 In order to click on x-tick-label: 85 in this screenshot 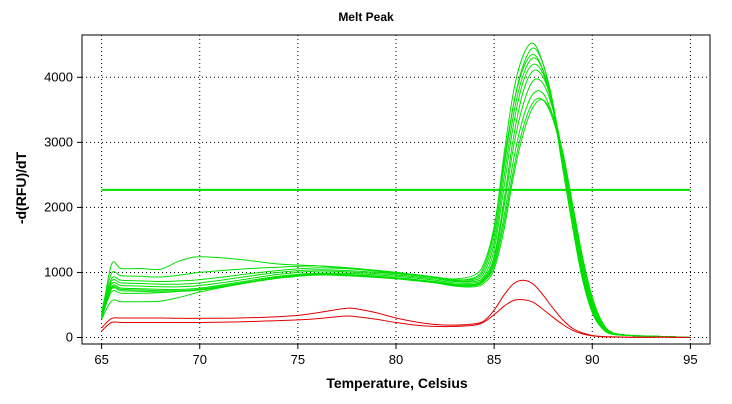, I will do `click(494, 359)`.